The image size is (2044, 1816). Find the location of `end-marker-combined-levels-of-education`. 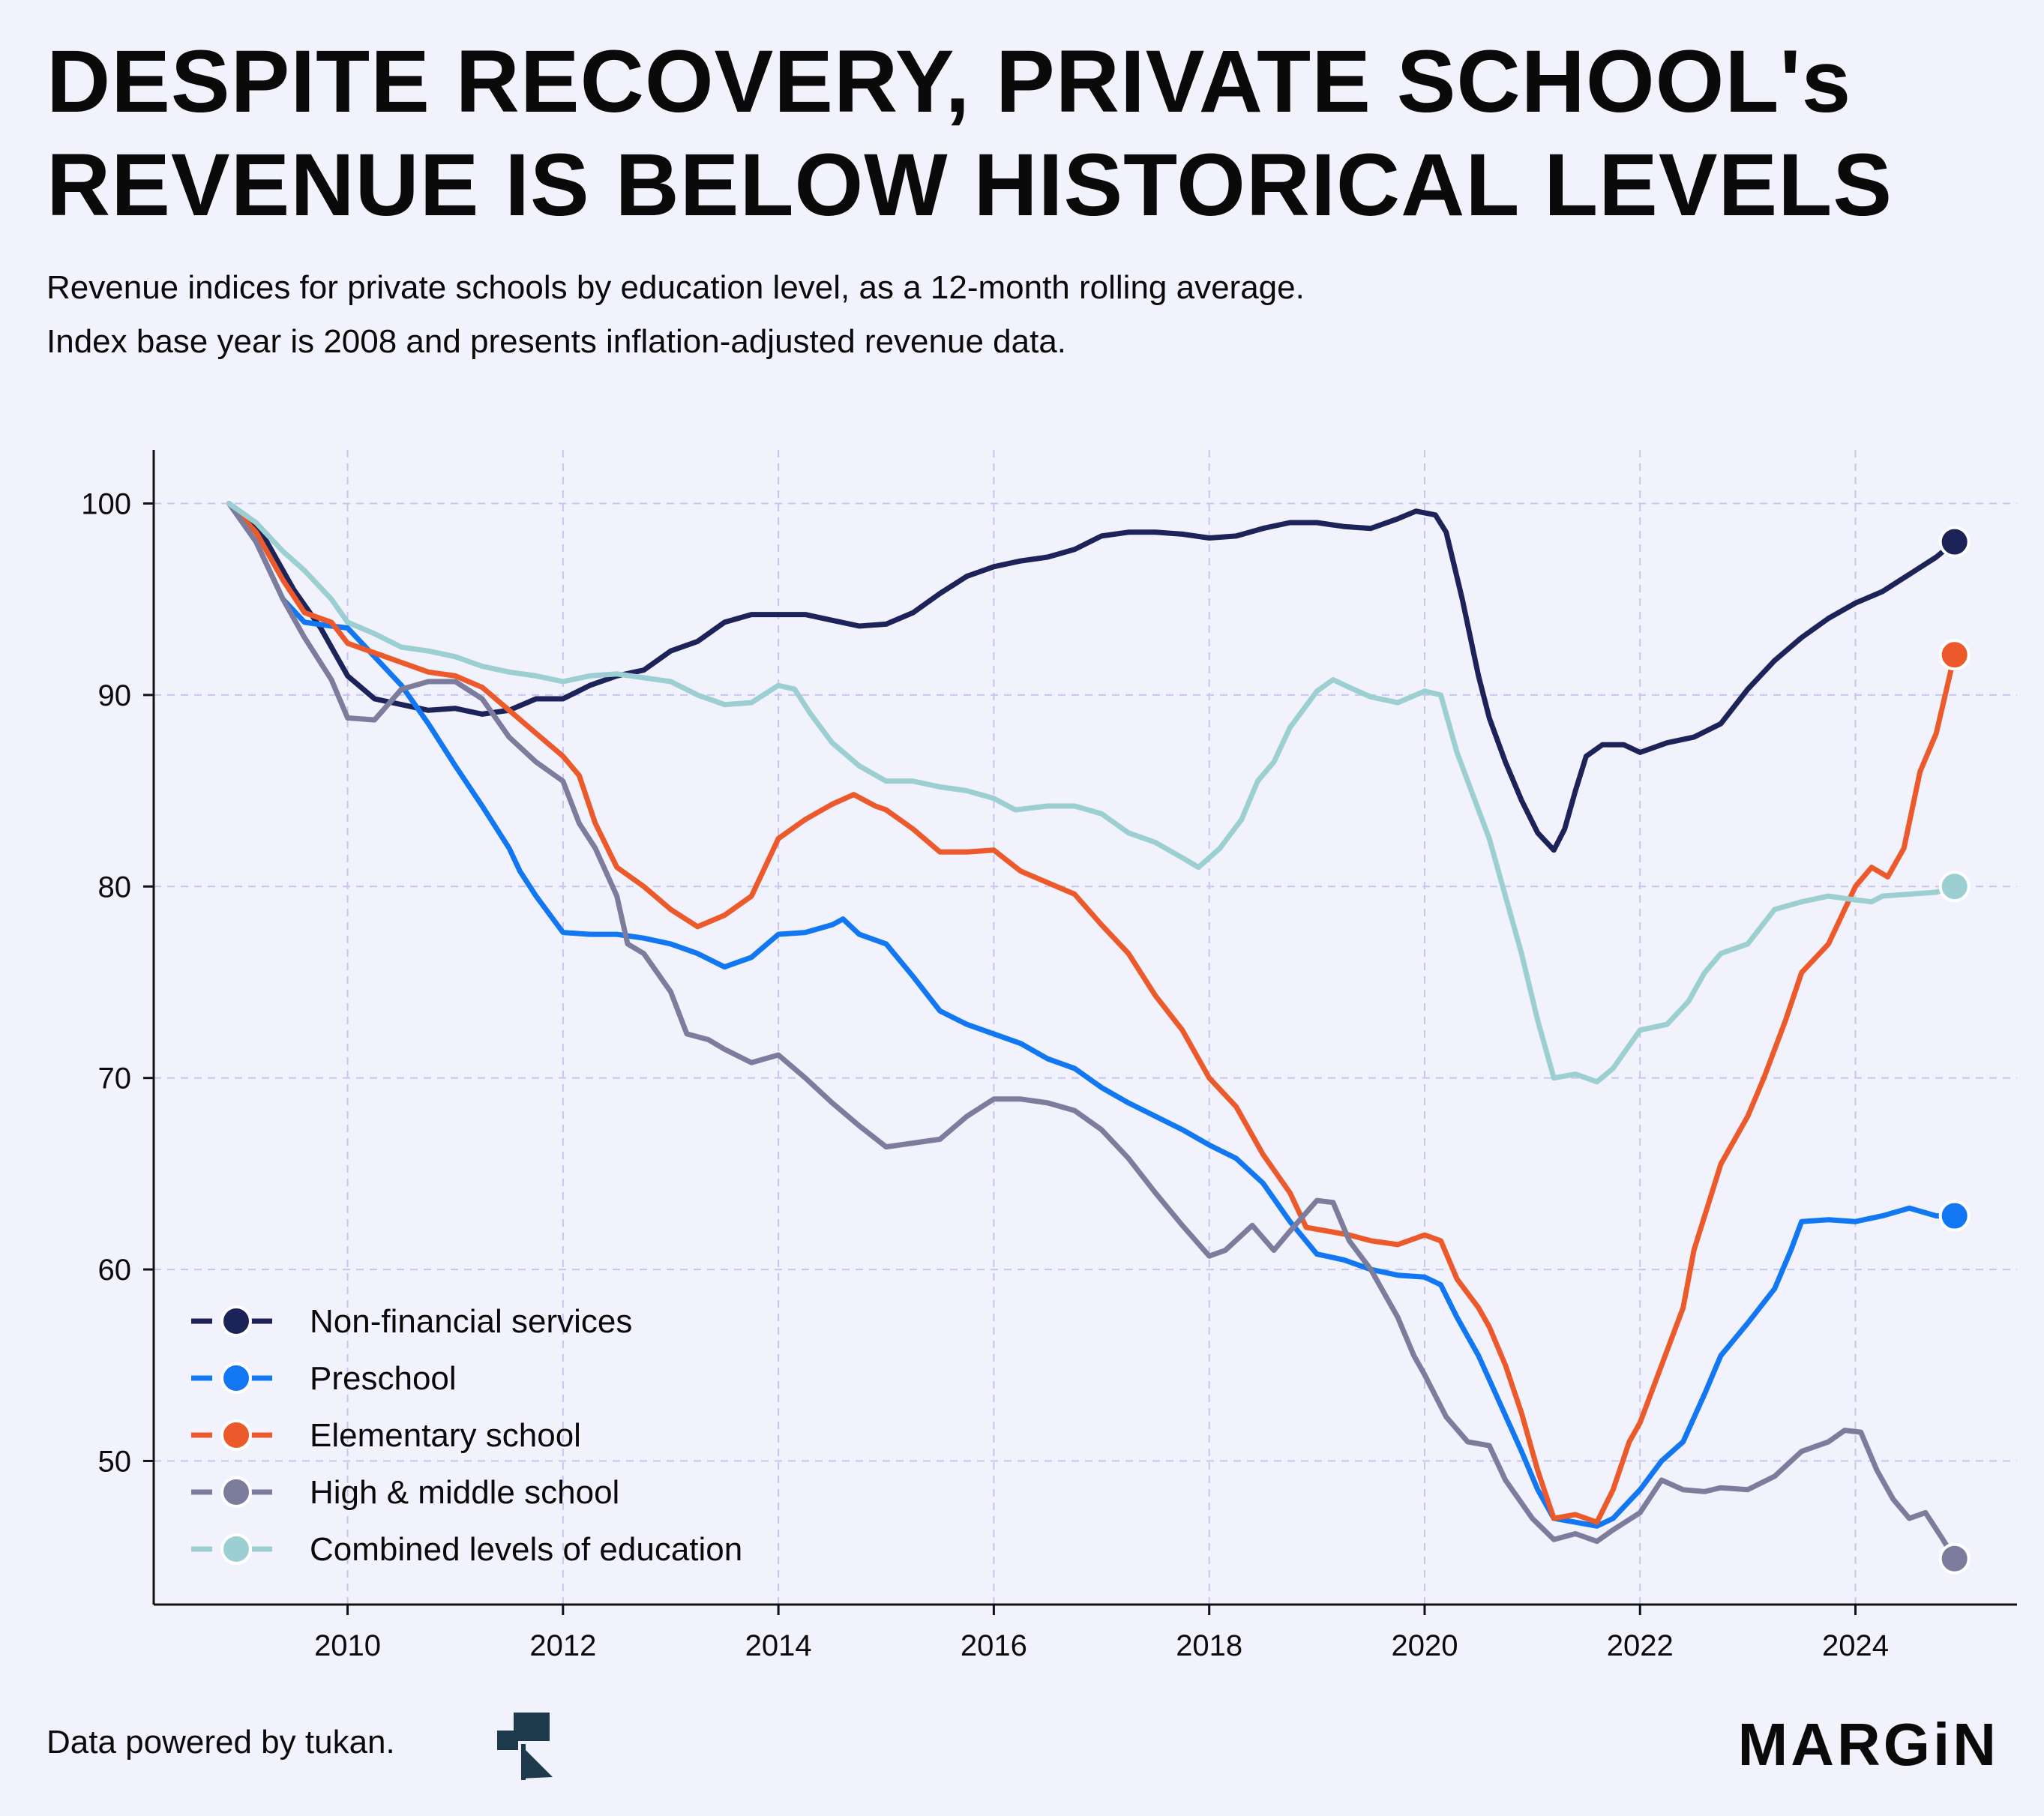

end-marker-combined-levels-of-education is located at coordinates (1955, 887).